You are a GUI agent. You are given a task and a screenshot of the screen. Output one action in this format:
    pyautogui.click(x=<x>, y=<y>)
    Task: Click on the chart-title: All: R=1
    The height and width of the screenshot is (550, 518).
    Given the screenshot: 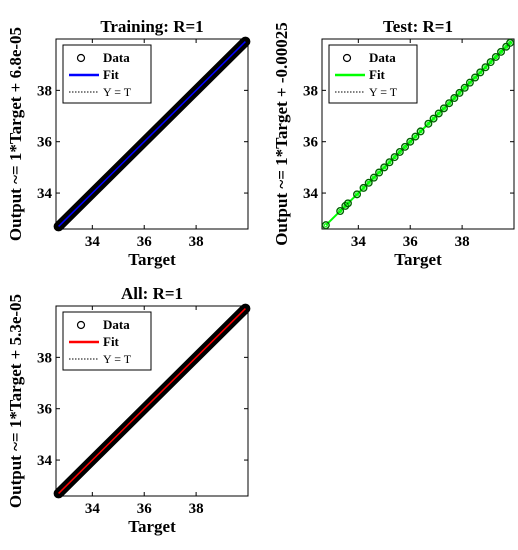 What is the action you would take?
    pyautogui.click(x=152, y=293)
    